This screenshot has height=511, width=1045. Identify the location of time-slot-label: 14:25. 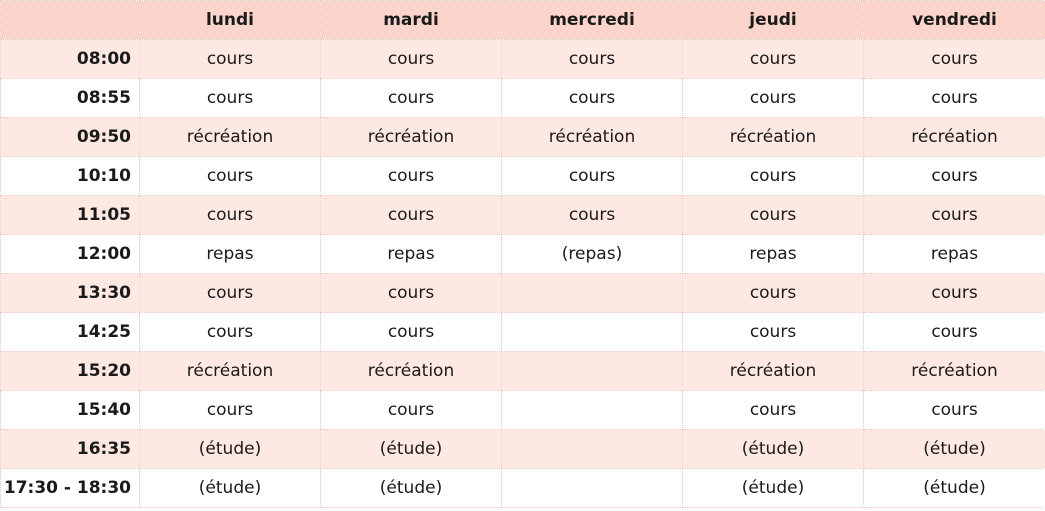
(70, 332).